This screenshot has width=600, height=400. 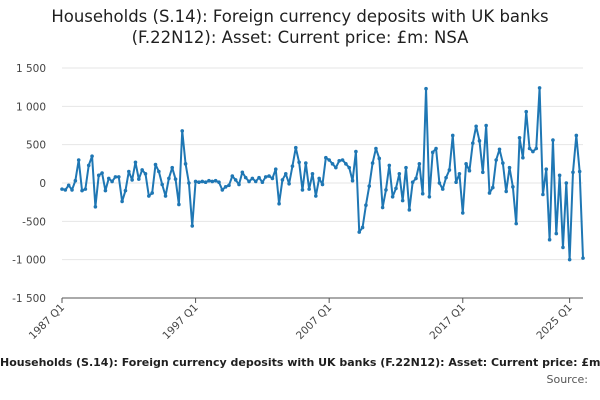 What do you see at coordinates (47, 322) in the screenshot?
I see `x-tick-label: 1987 Q1` at bounding box center [47, 322].